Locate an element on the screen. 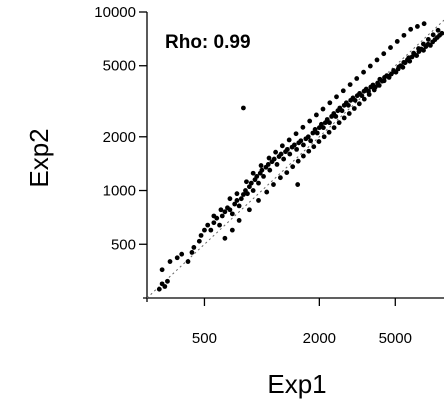  x-tick-label-0: 500 is located at coordinates (204, 338).